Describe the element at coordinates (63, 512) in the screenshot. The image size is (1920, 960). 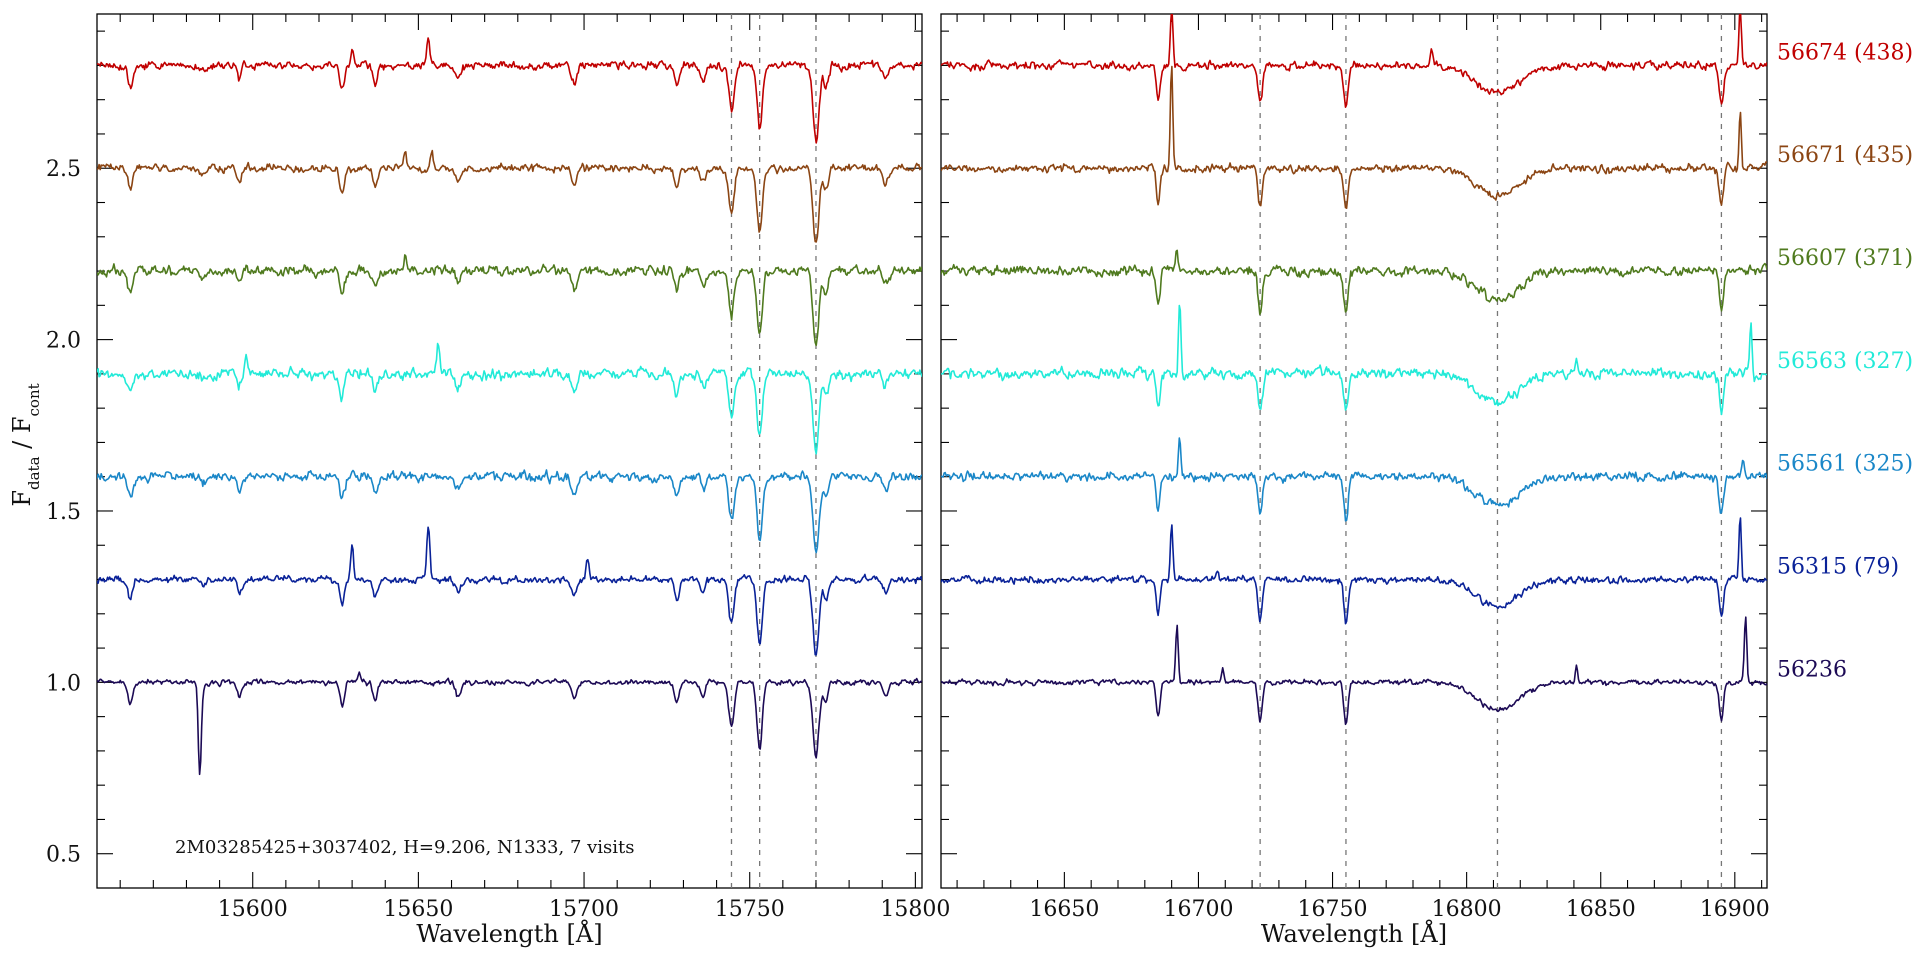
I see `y-tick-label: 1.5` at that location.